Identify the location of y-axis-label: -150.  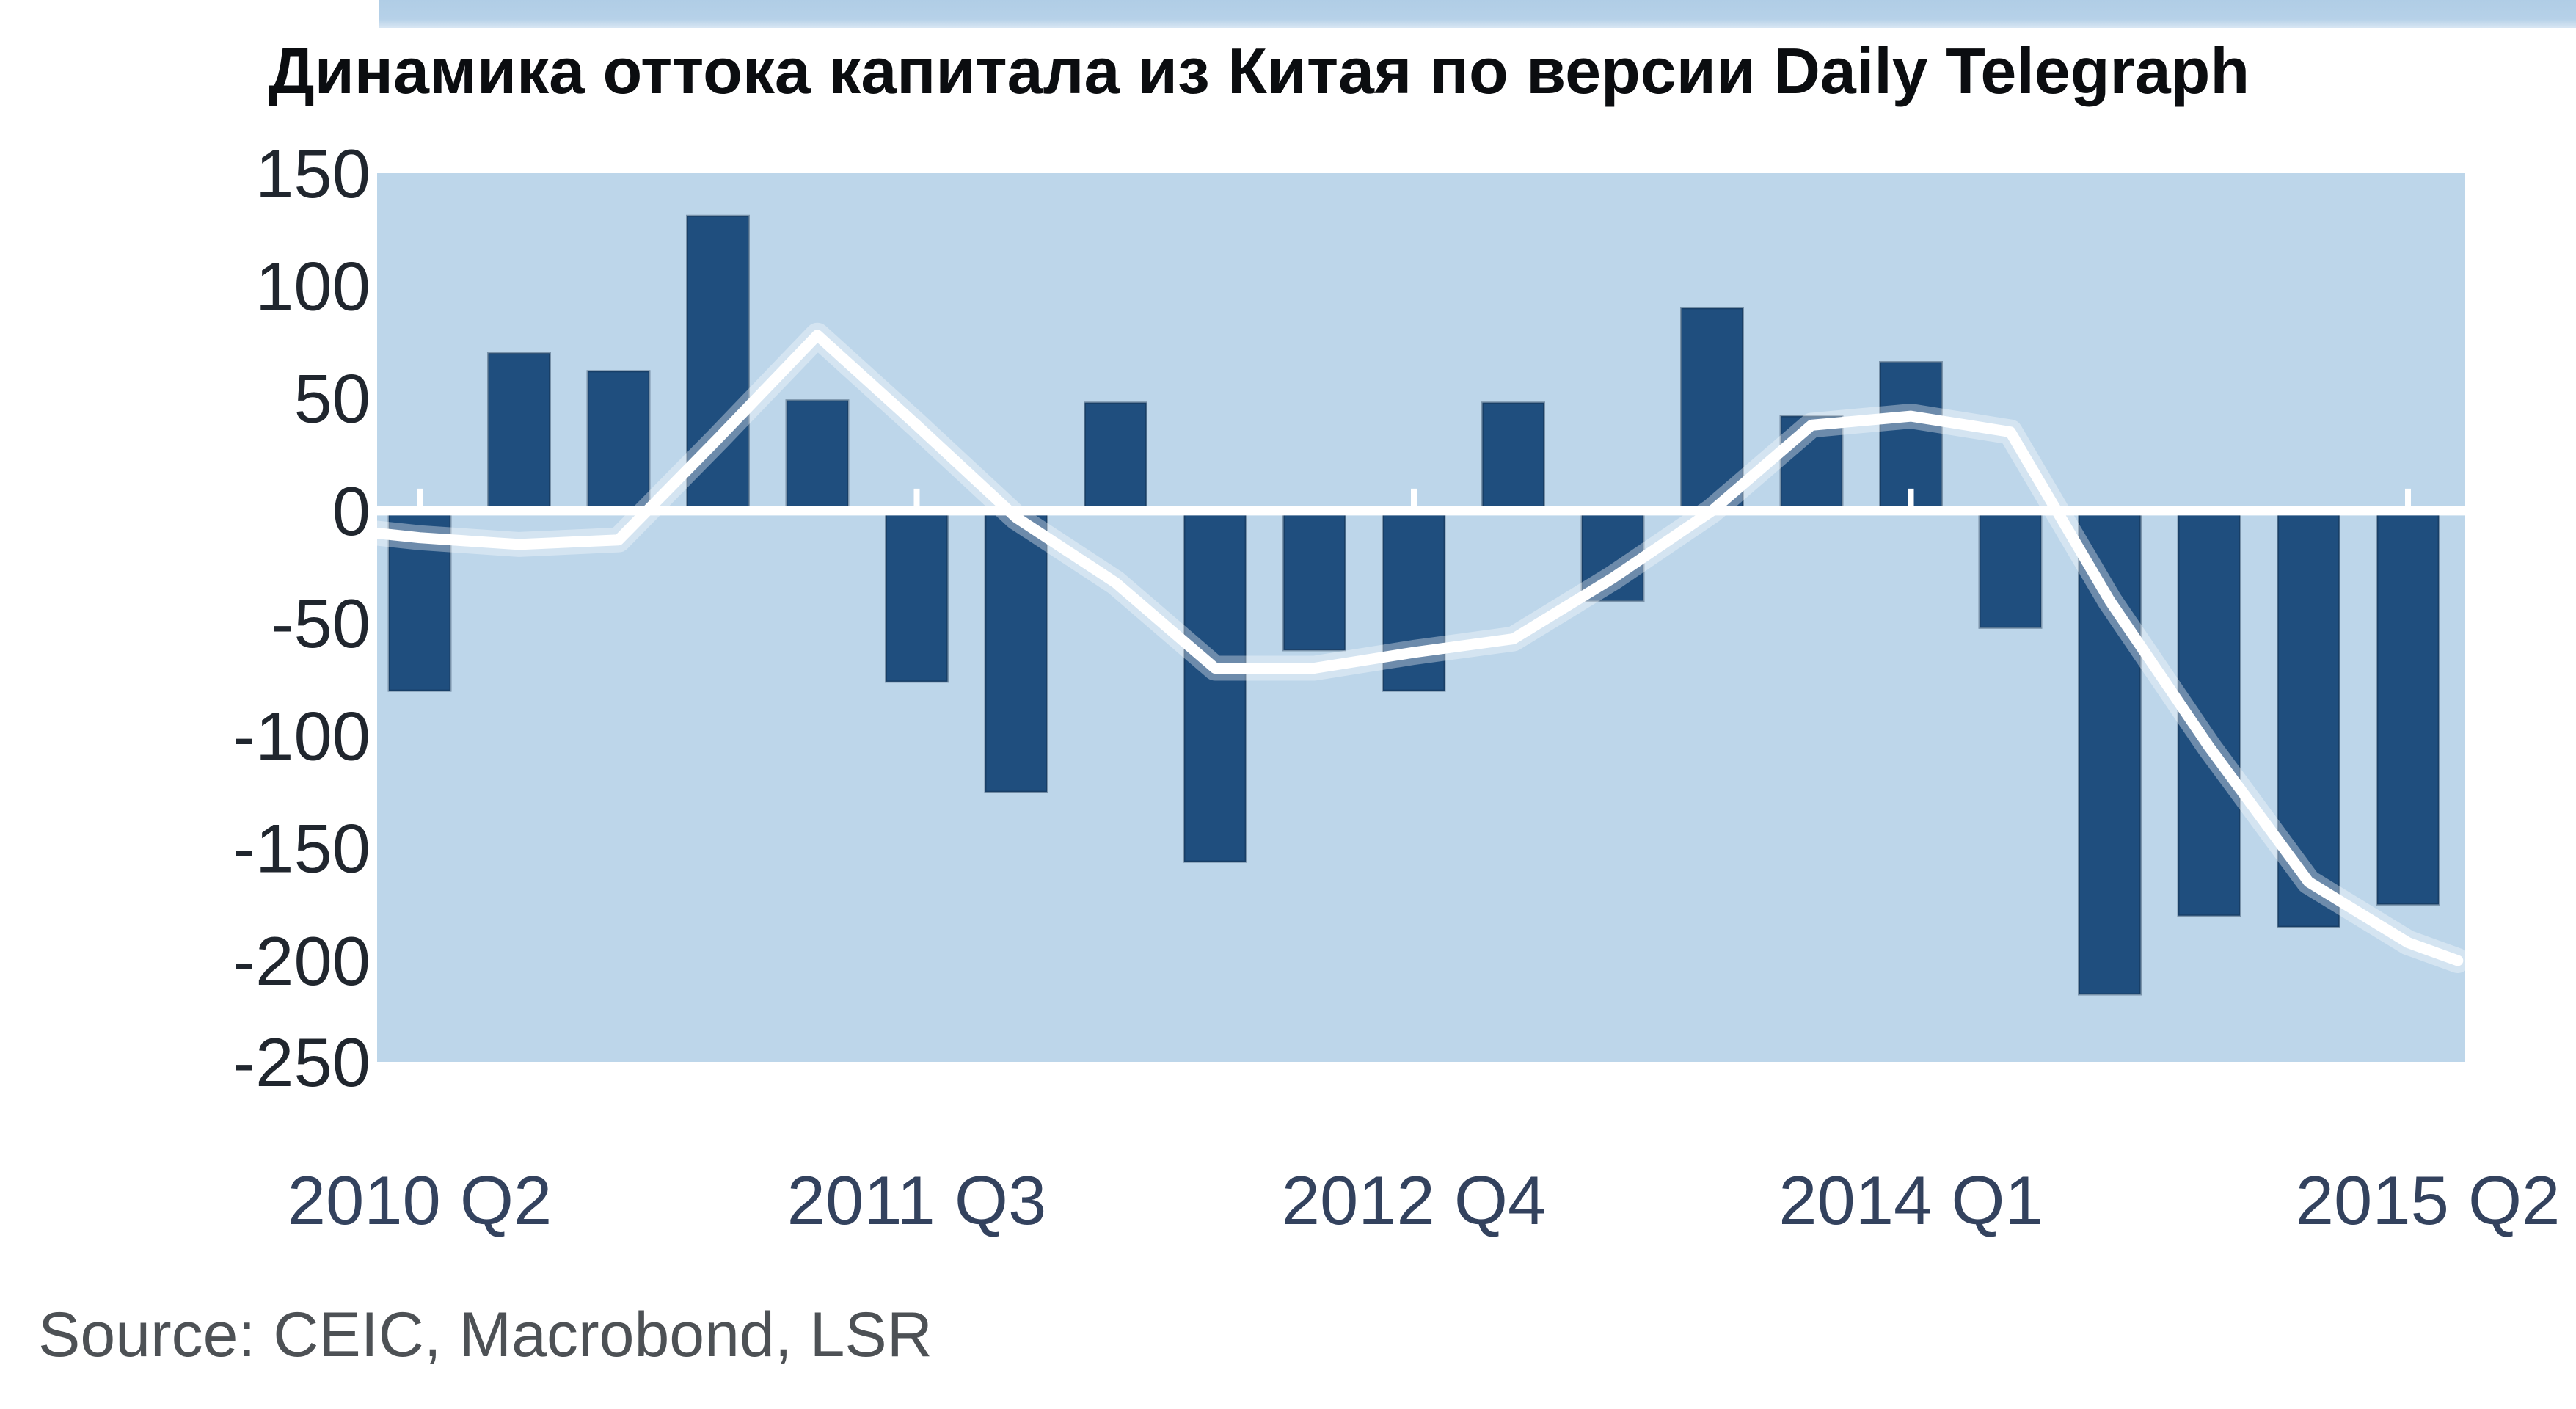
(302, 848).